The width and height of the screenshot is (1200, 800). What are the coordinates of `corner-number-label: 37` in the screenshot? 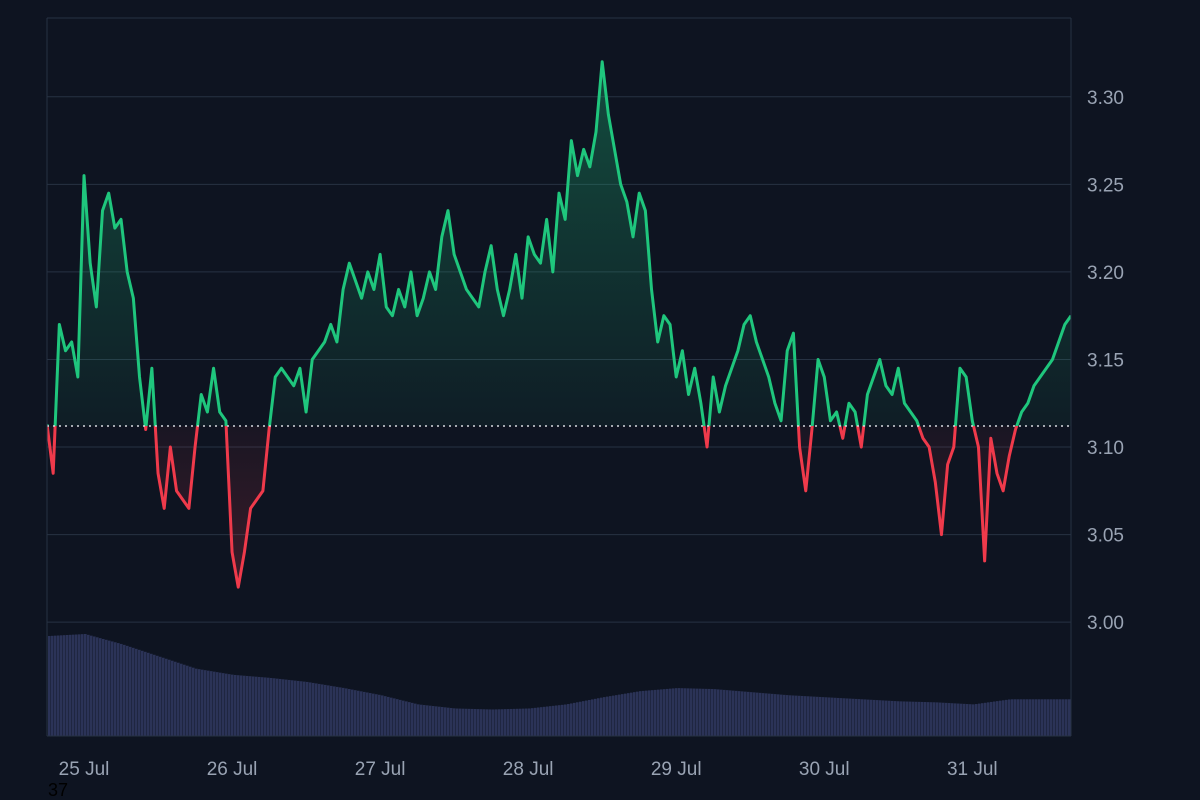 It's located at (58, 790).